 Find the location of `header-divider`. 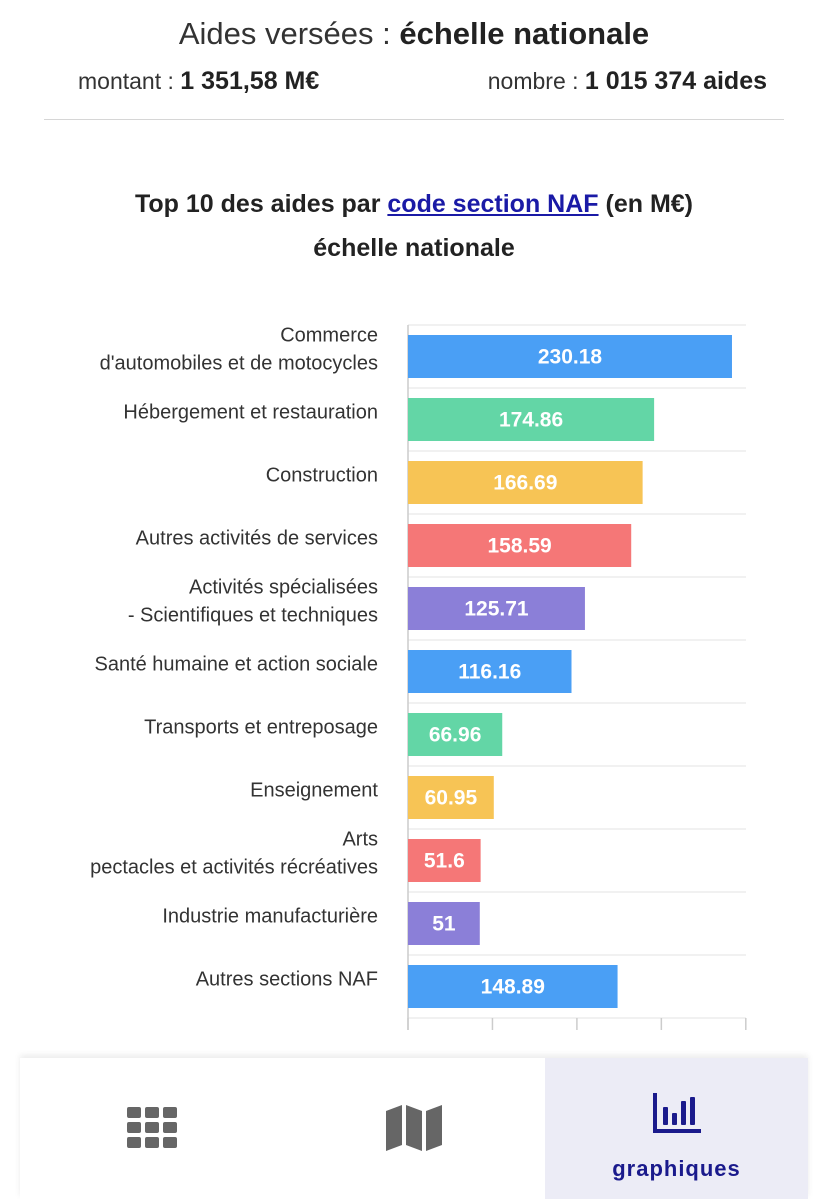

header-divider is located at coordinates (414, 119).